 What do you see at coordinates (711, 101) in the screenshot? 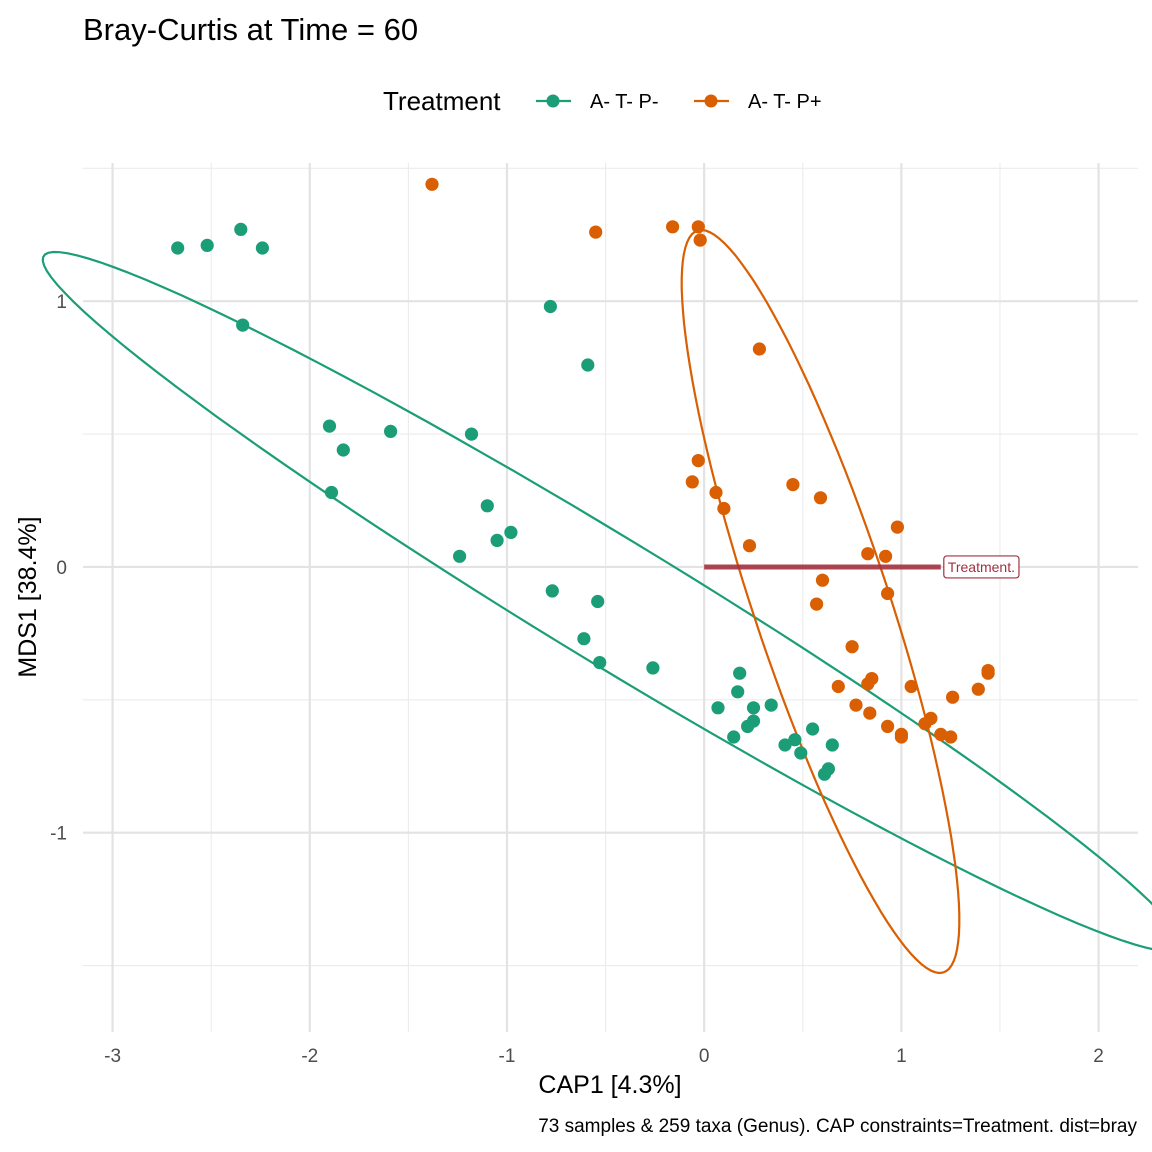
I see `legend-key-point-p-plus` at bounding box center [711, 101].